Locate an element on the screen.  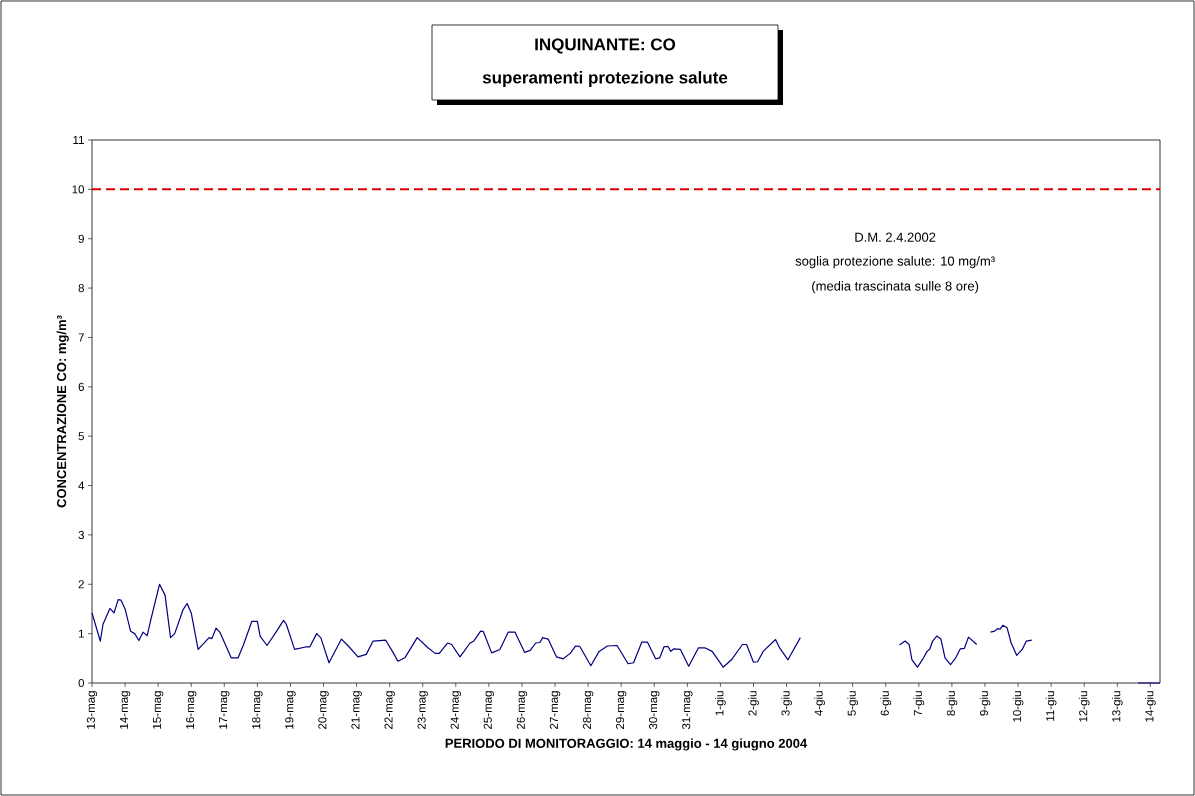
y-tick-label: 8 is located at coordinates (81, 288).